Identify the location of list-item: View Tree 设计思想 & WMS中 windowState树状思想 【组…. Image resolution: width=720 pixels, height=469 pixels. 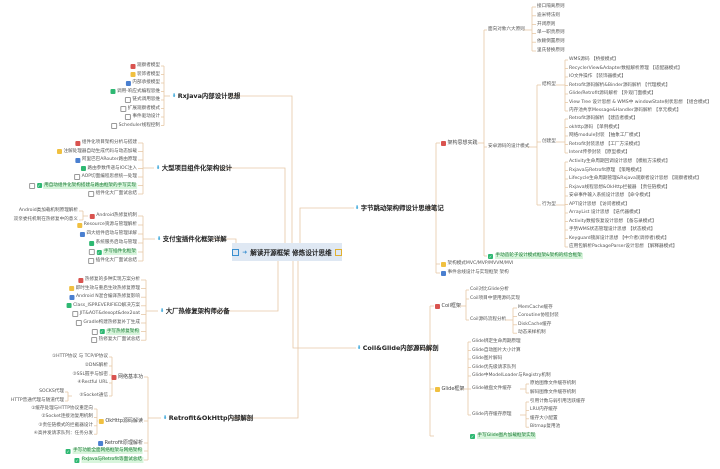
(640, 103).